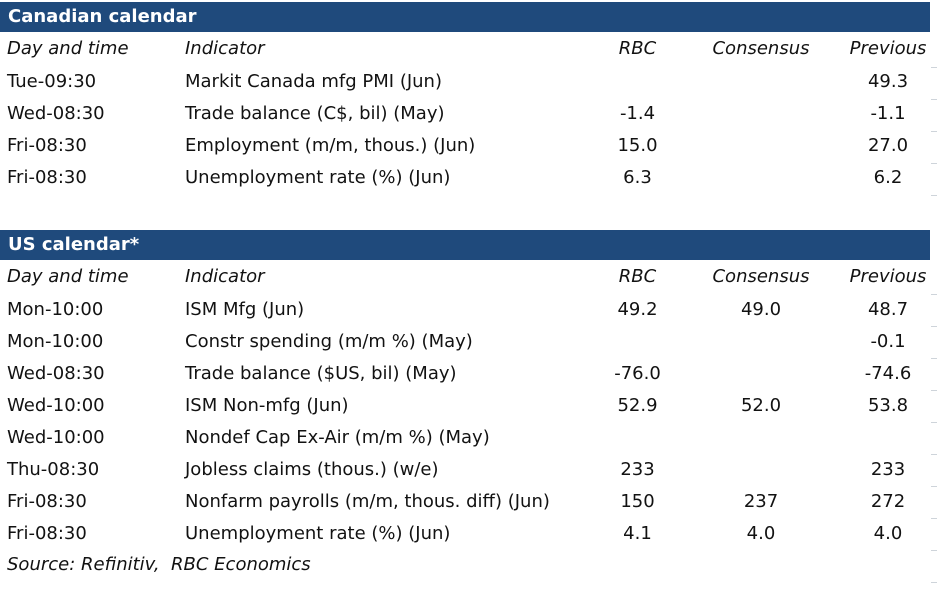 The image size is (942, 589). What do you see at coordinates (888, 113) in the screenshot?
I see `previous-value-cell: -1.1` at bounding box center [888, 113].